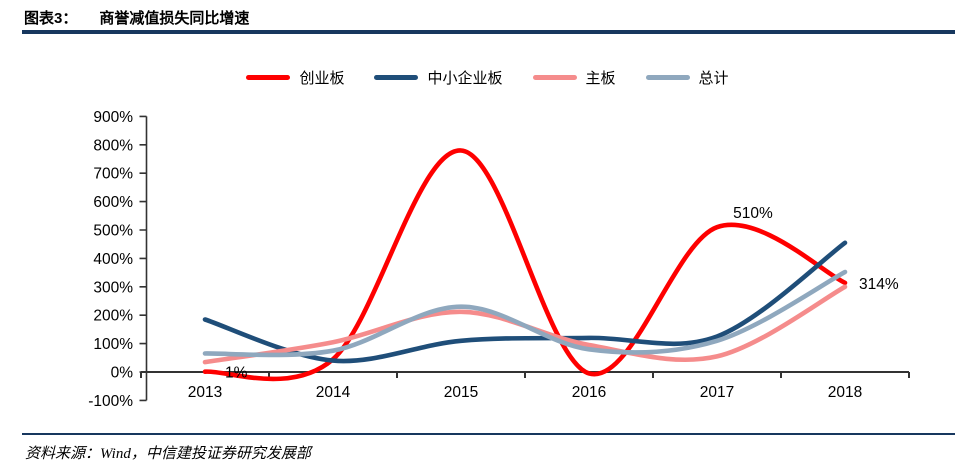 This screenshot has width=975, height=469. What do you see at coordinates (333, 392) in the screenshot?
I see `x-axis-tick-label: 2014` at bounding box center [333, 392].